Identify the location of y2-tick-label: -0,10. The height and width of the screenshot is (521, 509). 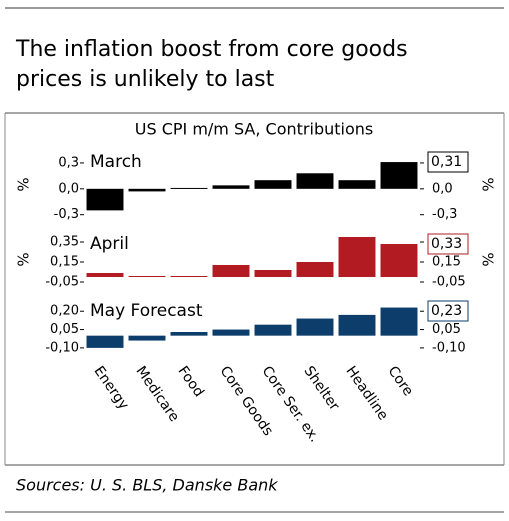
(449, 347).